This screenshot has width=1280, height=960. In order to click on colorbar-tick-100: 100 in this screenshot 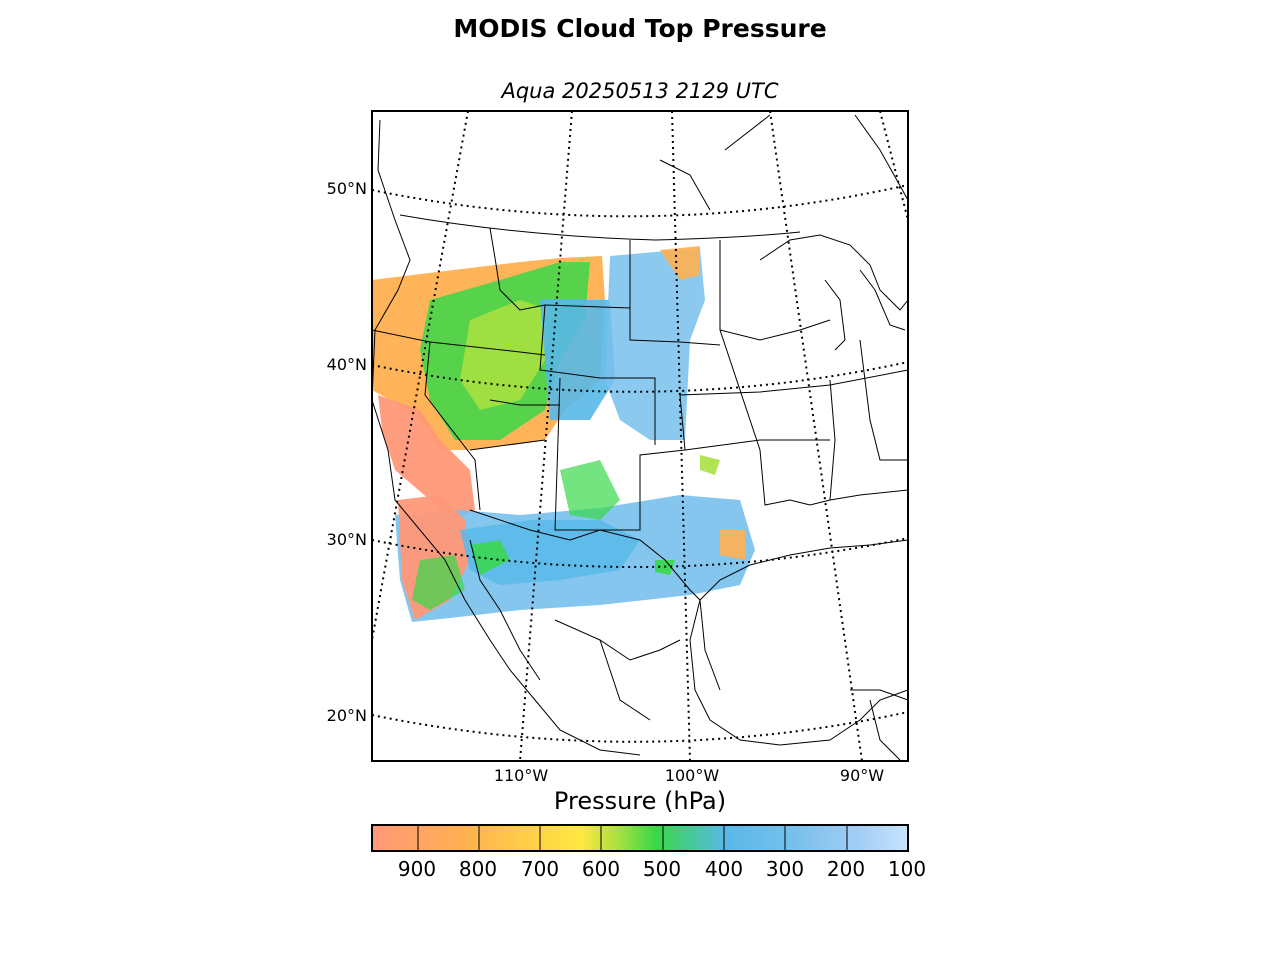, I will do `click(907, 869)`.